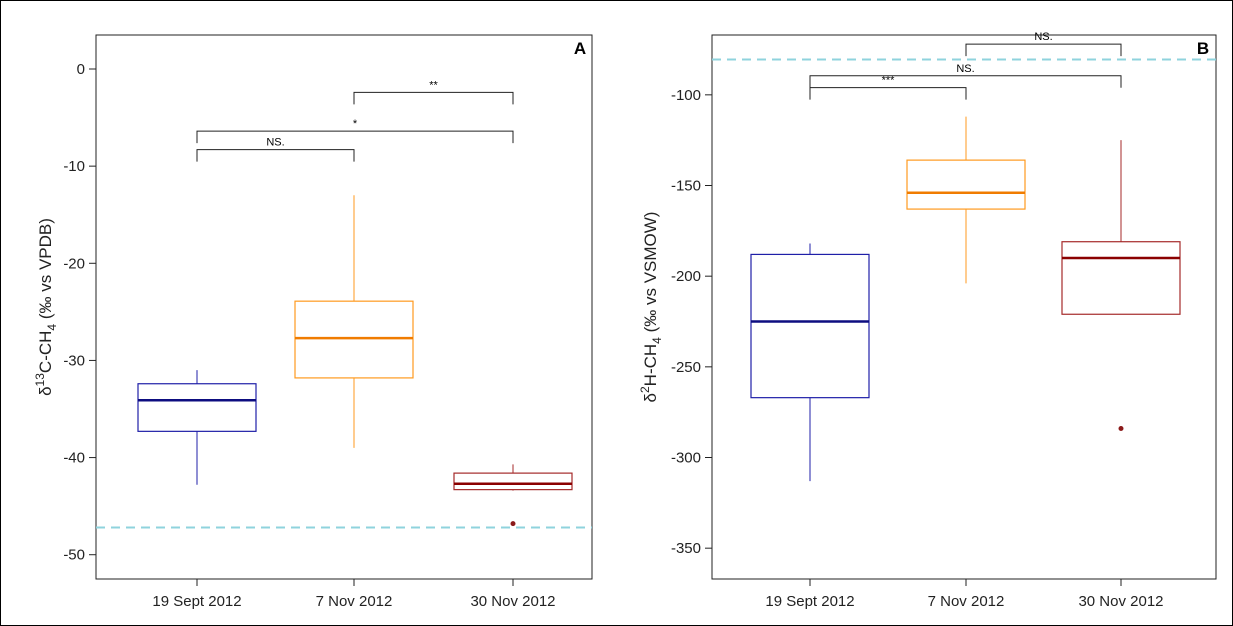 The height and width of the screenshot is (626, 1233). What do you see at coordinates (46, 307) in the screenshot?
I see `y-axis-label: δ13C-CH4 (‰ vs VPDB)` at bounding box center [46, 307].